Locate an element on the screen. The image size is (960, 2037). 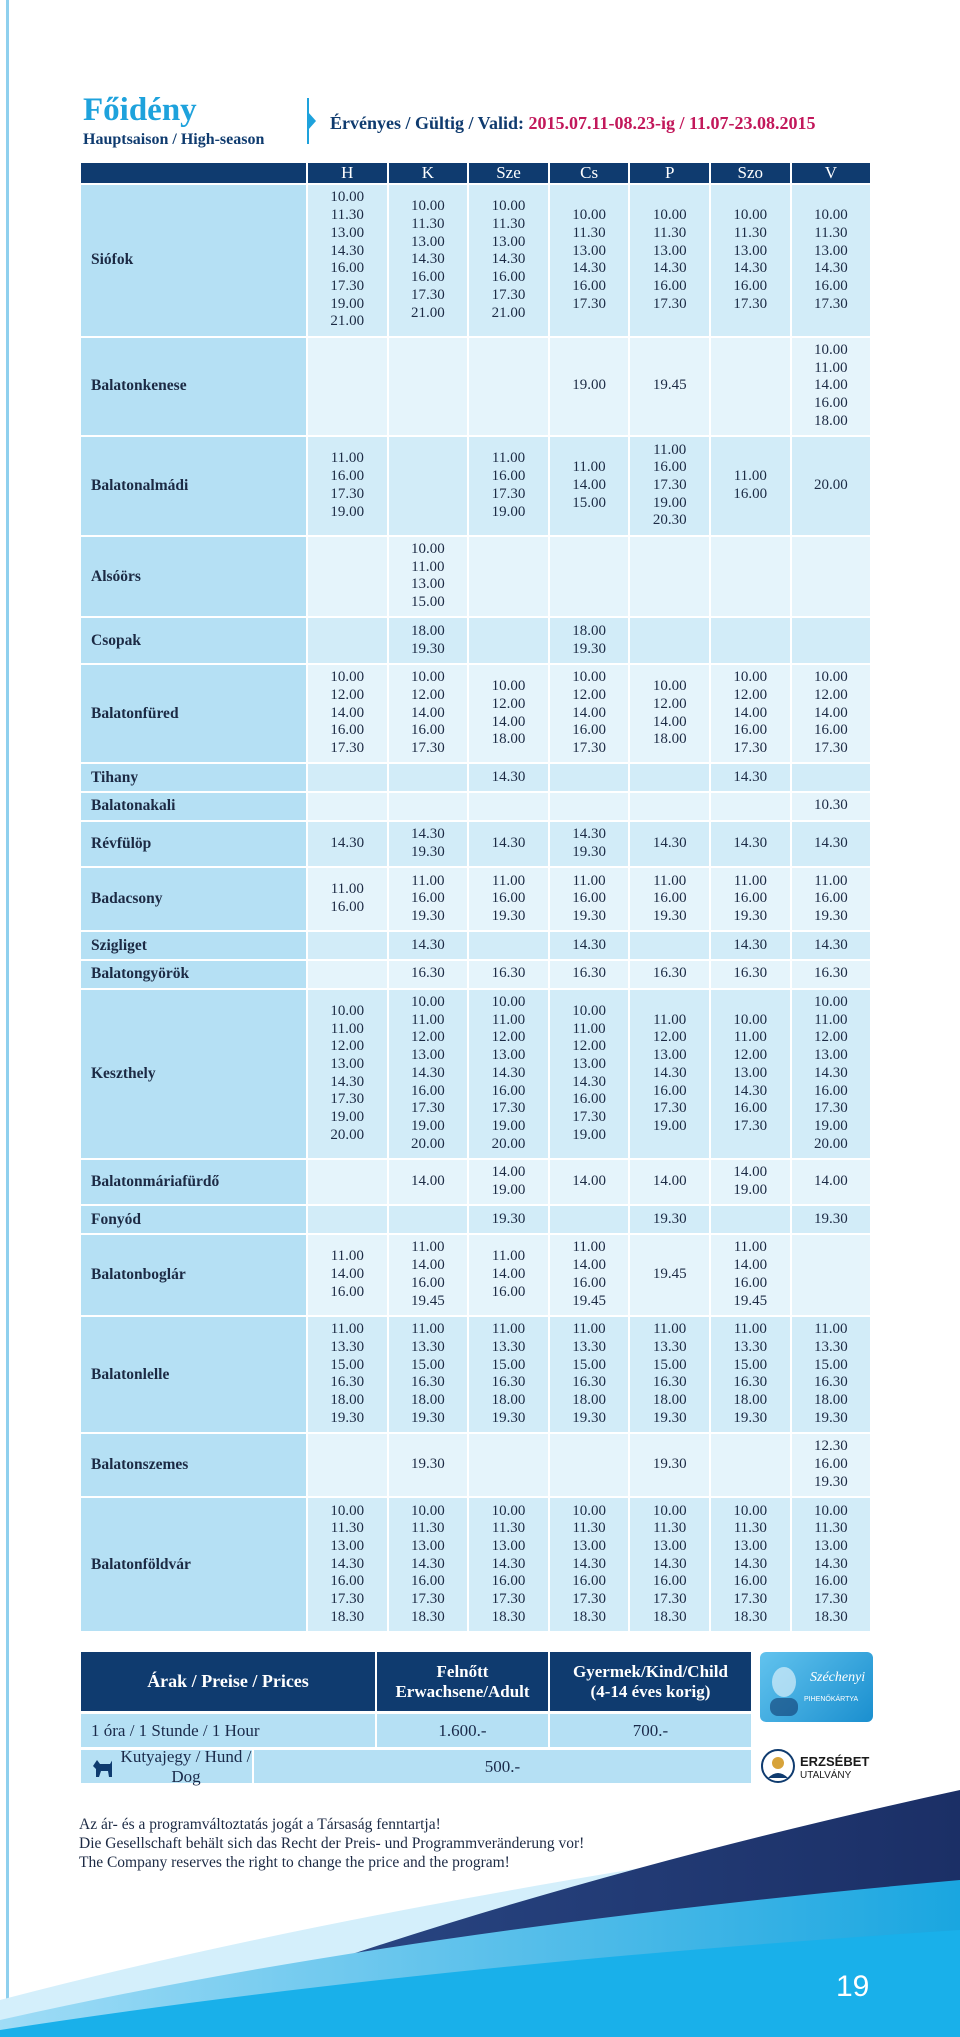
dog-price: 500.- is located at coordinates (502, 1766).